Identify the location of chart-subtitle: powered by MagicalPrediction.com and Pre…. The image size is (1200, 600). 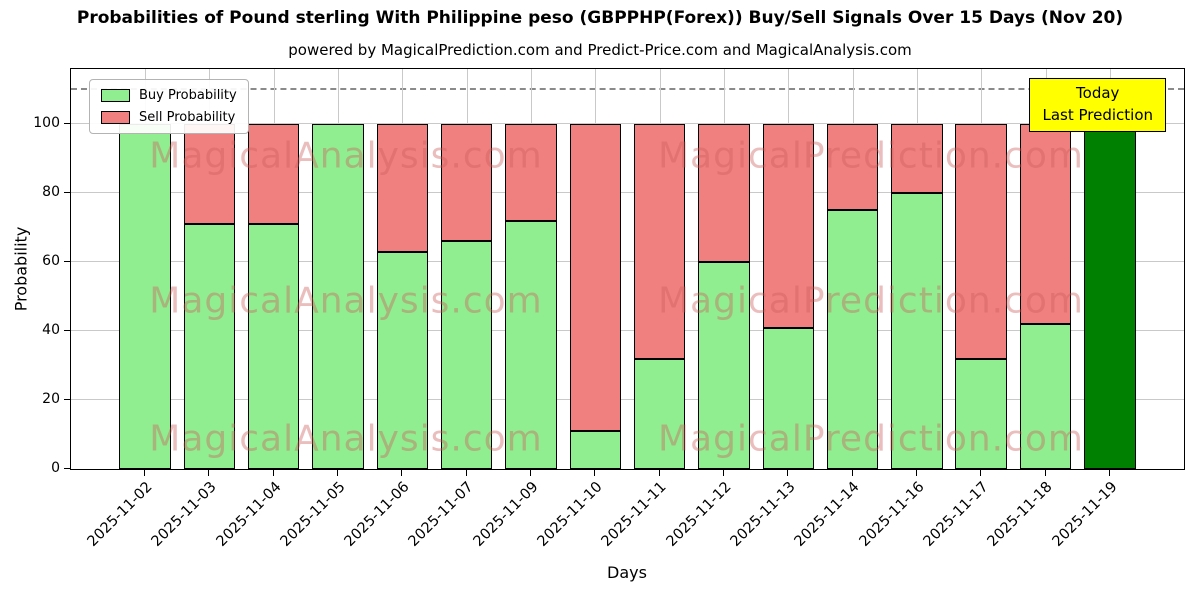
(600, 50).